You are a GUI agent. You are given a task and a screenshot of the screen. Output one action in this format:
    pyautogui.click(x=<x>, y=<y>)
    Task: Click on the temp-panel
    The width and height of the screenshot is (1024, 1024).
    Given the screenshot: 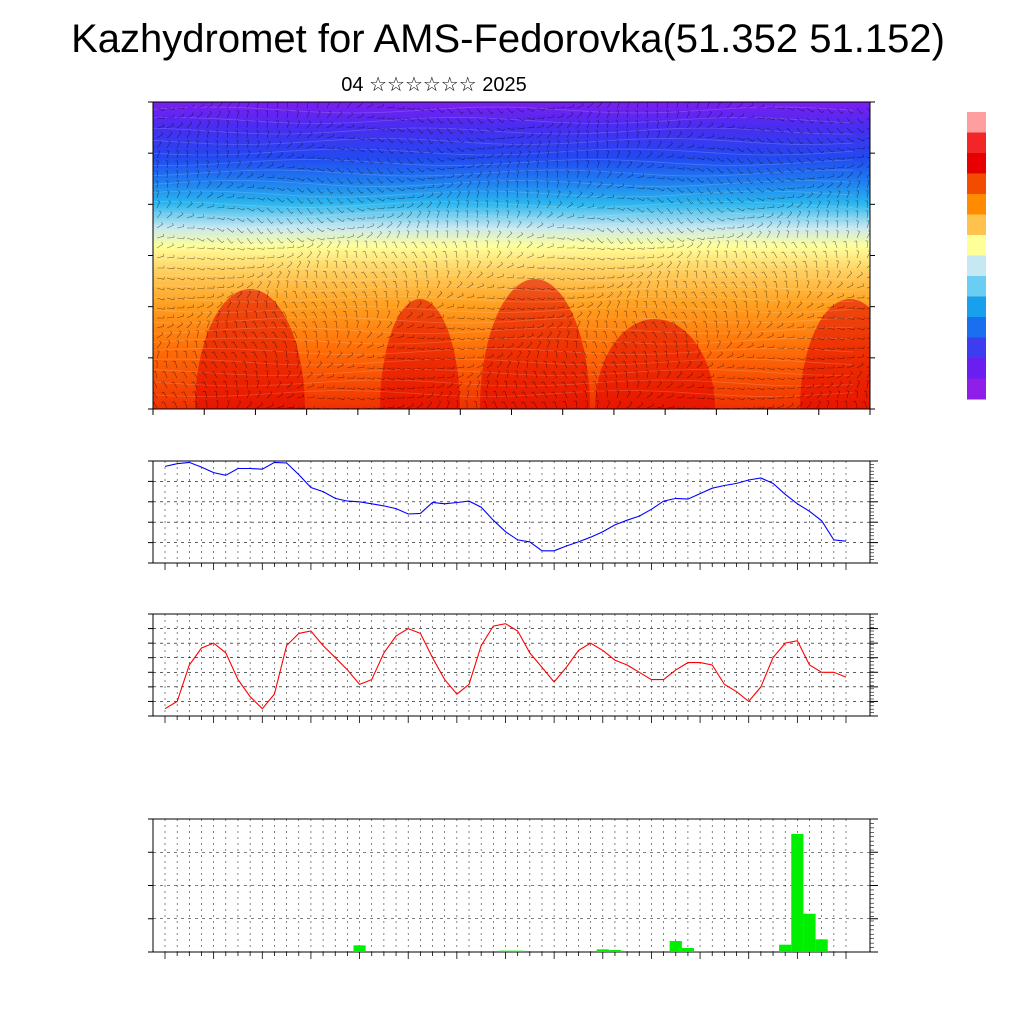 What is the action you would take?
    pyautogui.click(x=513, y=668)
    